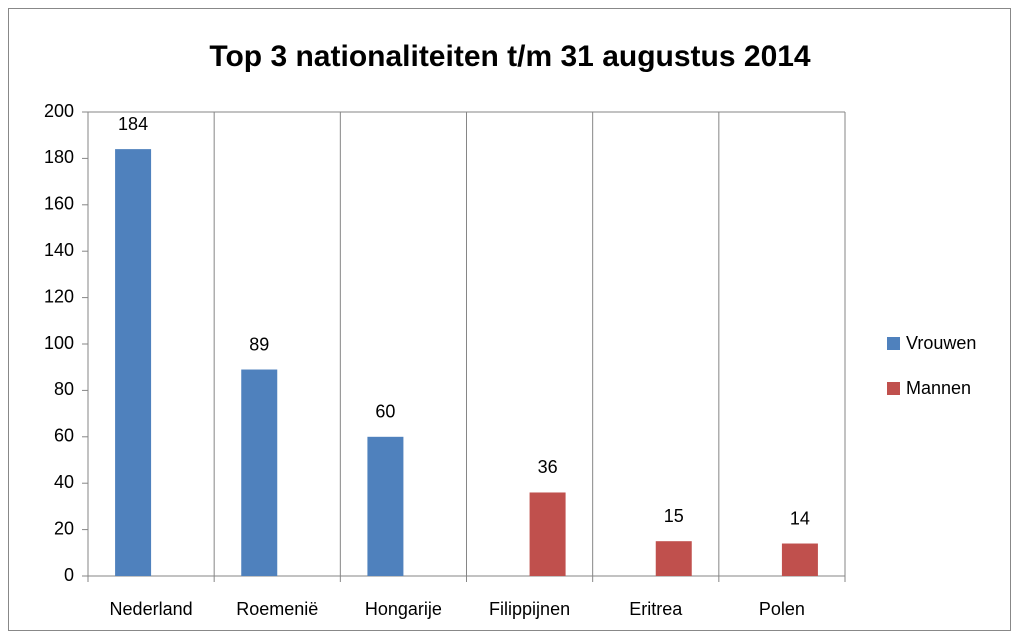 The height and width of the screenshot is (635, 1019). I want to click on legend-label: Vrouwen, so click(941, 343).